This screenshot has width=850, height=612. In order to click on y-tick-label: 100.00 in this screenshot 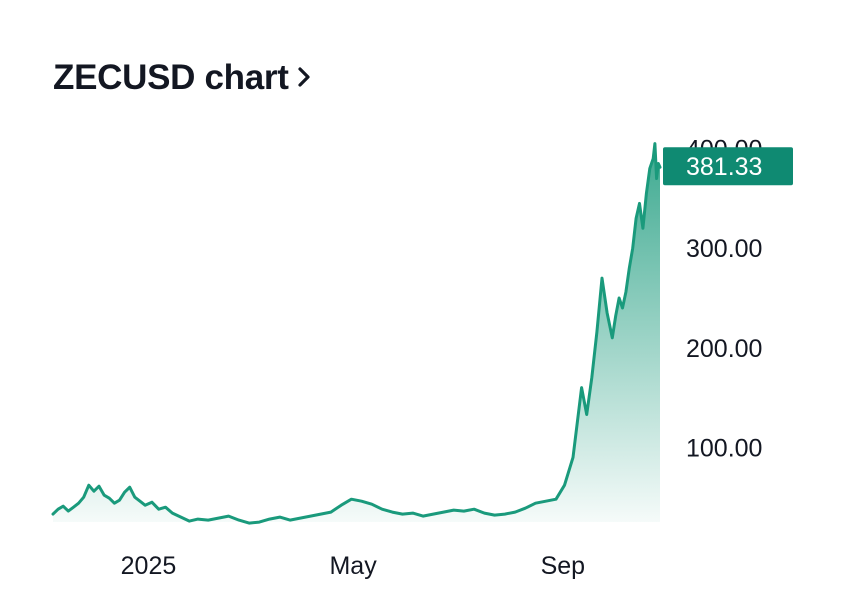, I will do `click(724, 448)`.